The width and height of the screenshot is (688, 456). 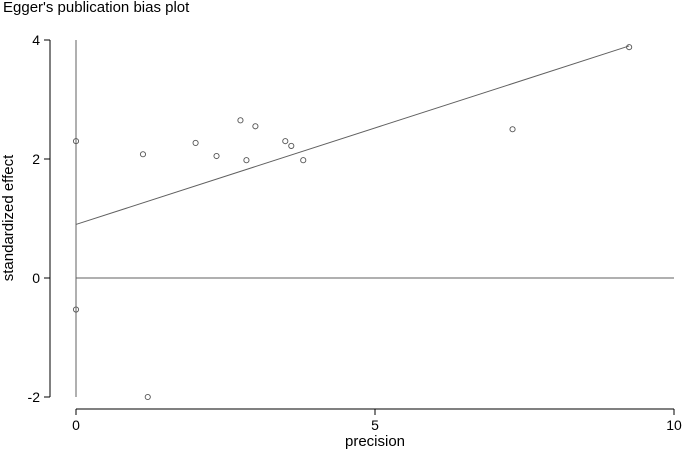 What do you see at coordinates (36, 159) in the screenshot?
I see `y-tick-label: 2` at bounding box center [36, 159].